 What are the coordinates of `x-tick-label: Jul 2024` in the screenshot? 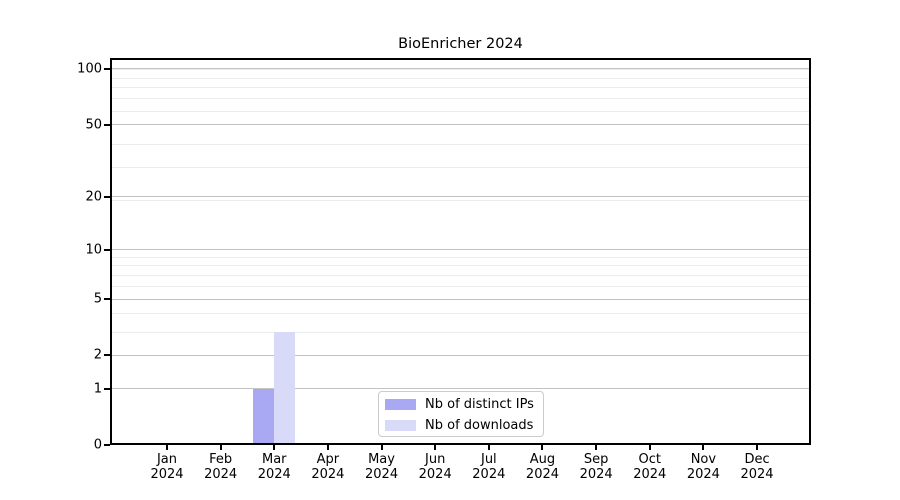 It's located at (489, 467).